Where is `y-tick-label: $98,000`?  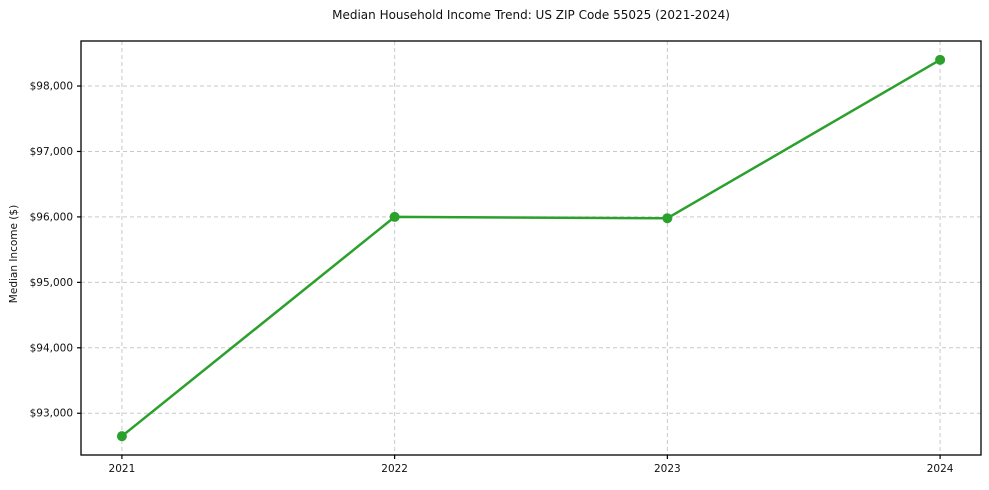 y-tick-label: $98,000 is located at coordinates (51, 87).